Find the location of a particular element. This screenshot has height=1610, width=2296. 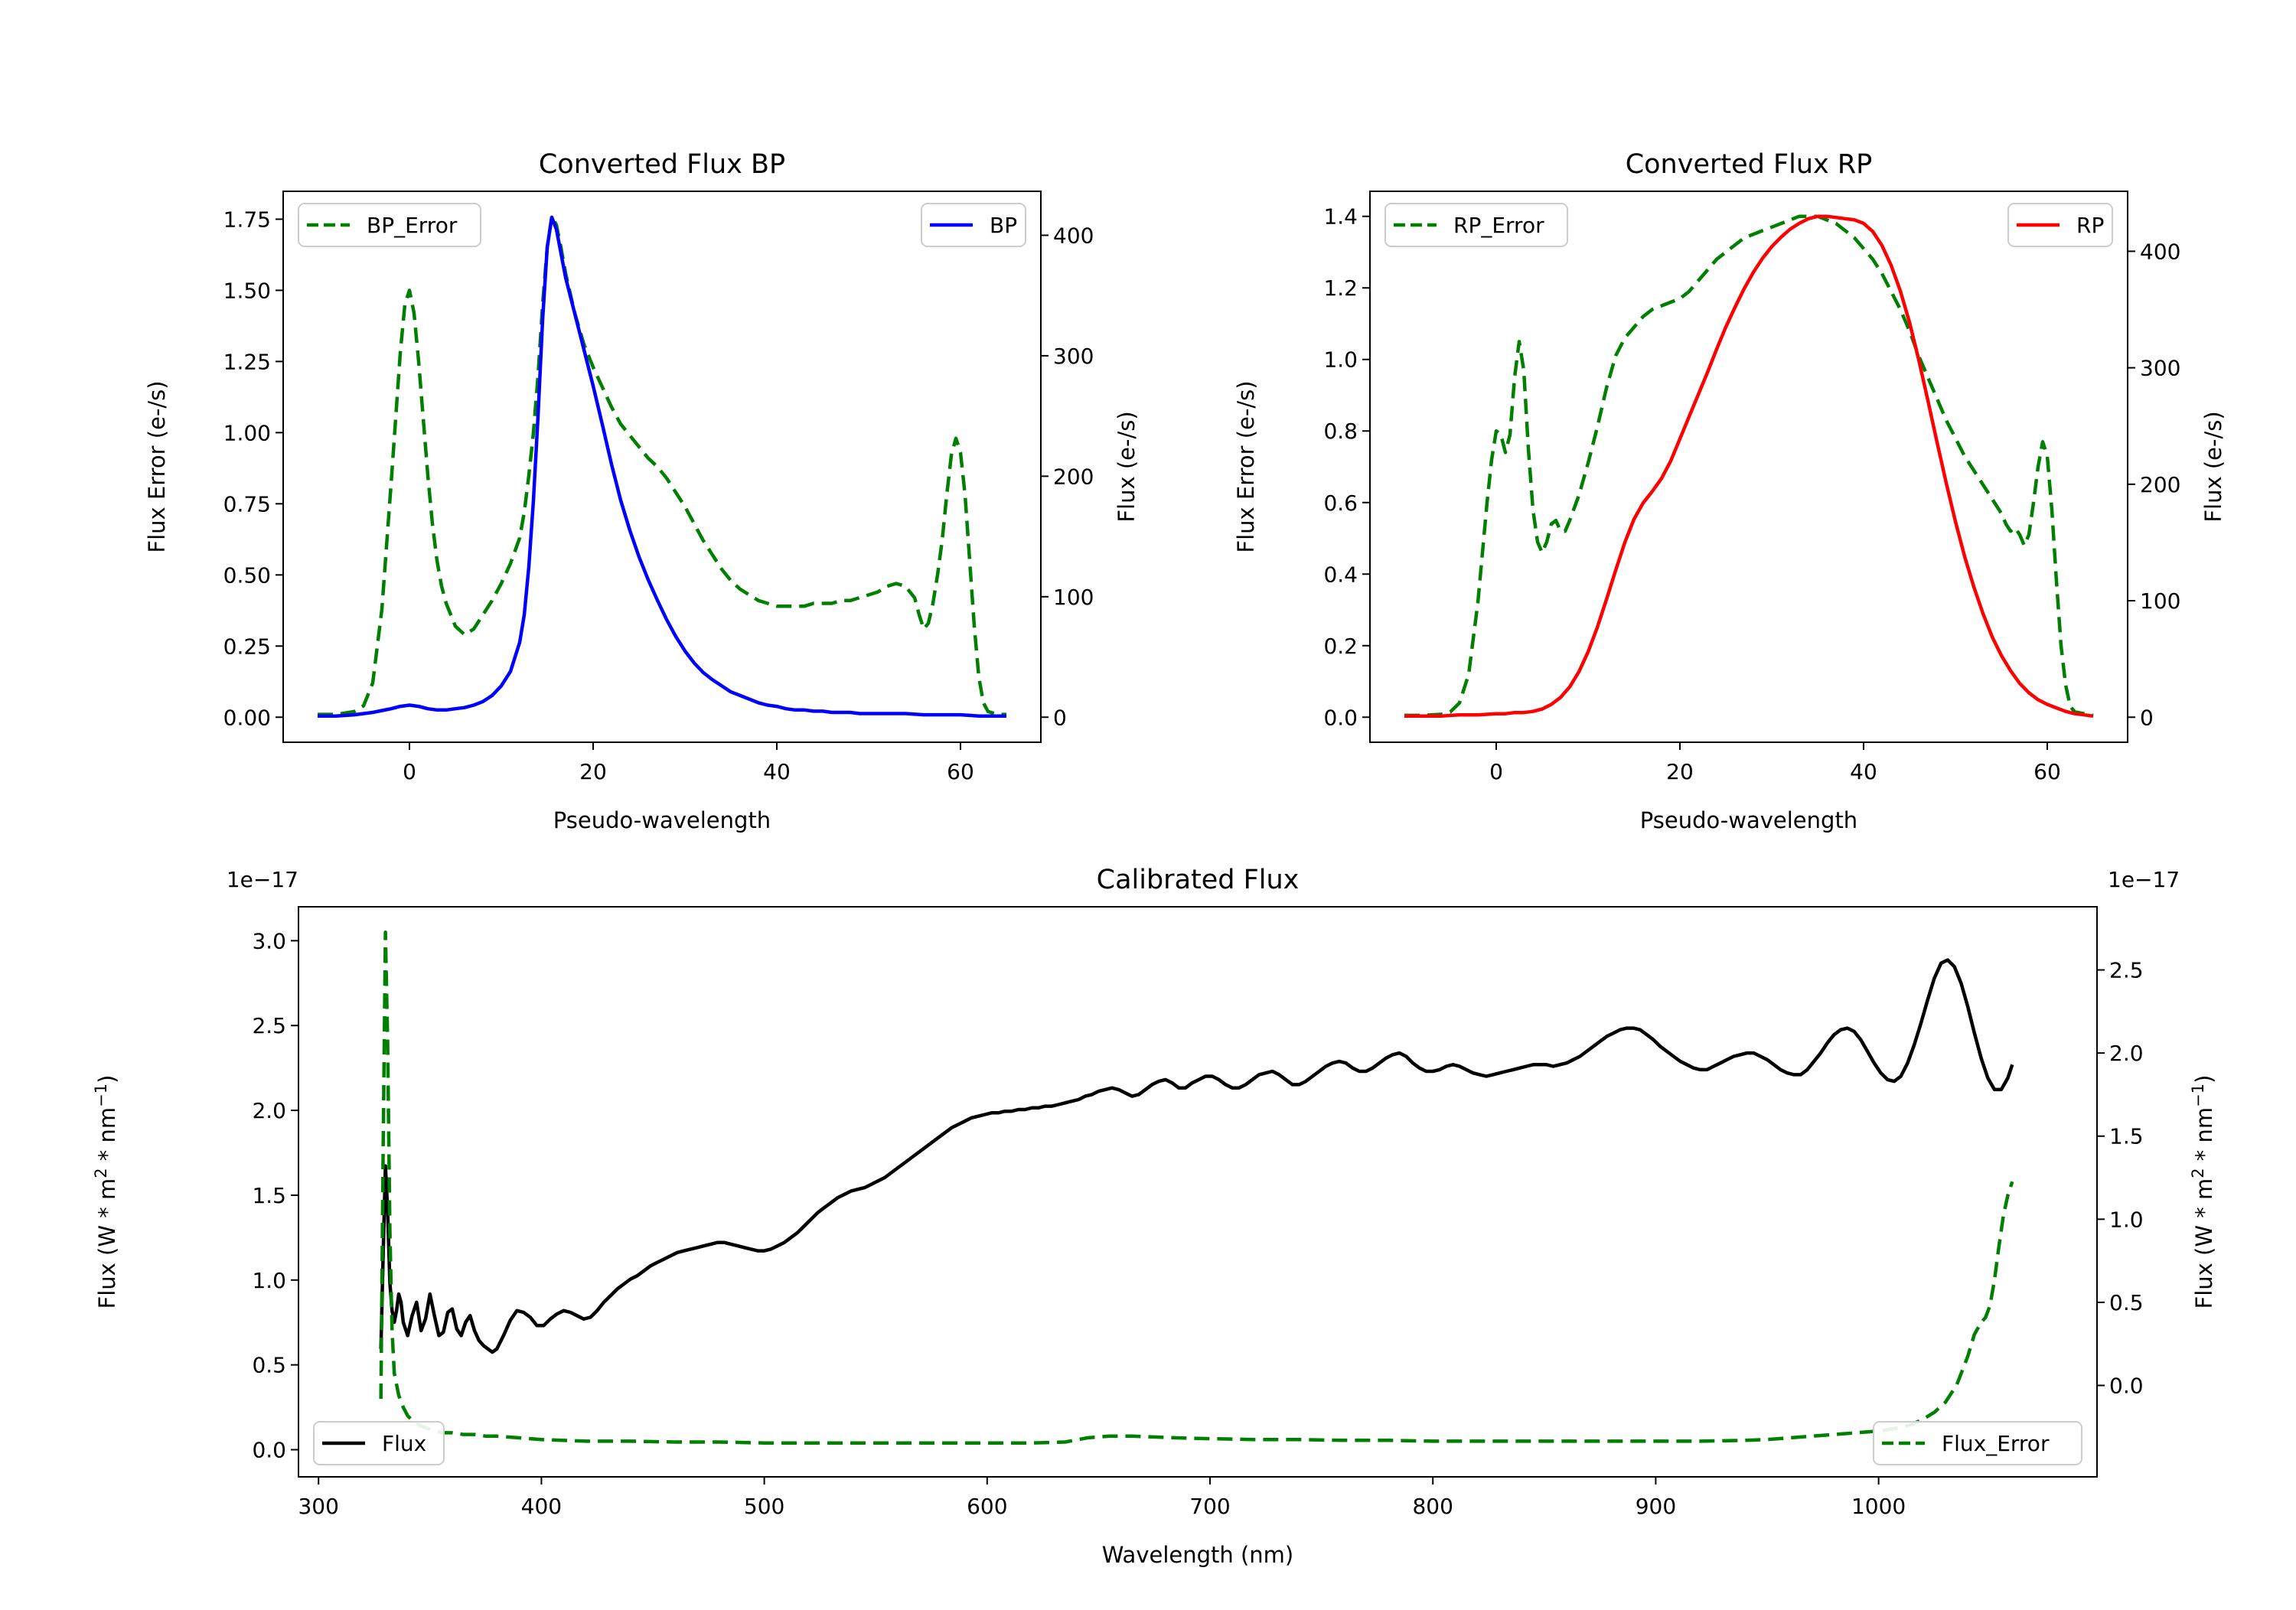

y-tick-label-left: 0.00 is located at coordinates (247, 717).